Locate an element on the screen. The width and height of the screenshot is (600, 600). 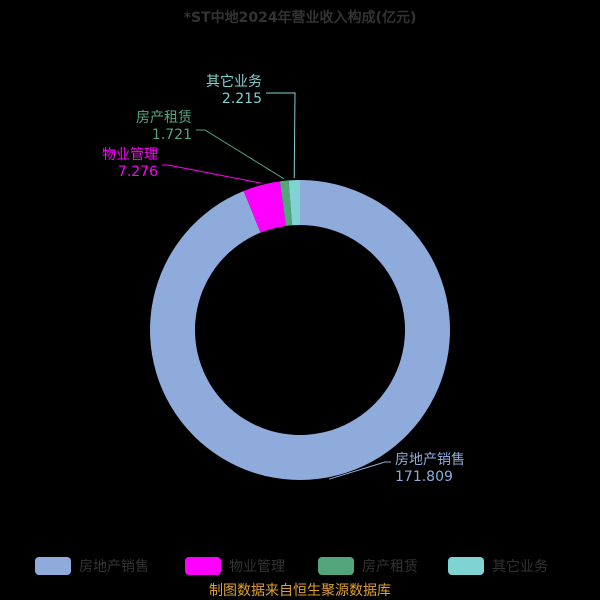
legend-label: 物业管理 is located at coordinates (257, 567).